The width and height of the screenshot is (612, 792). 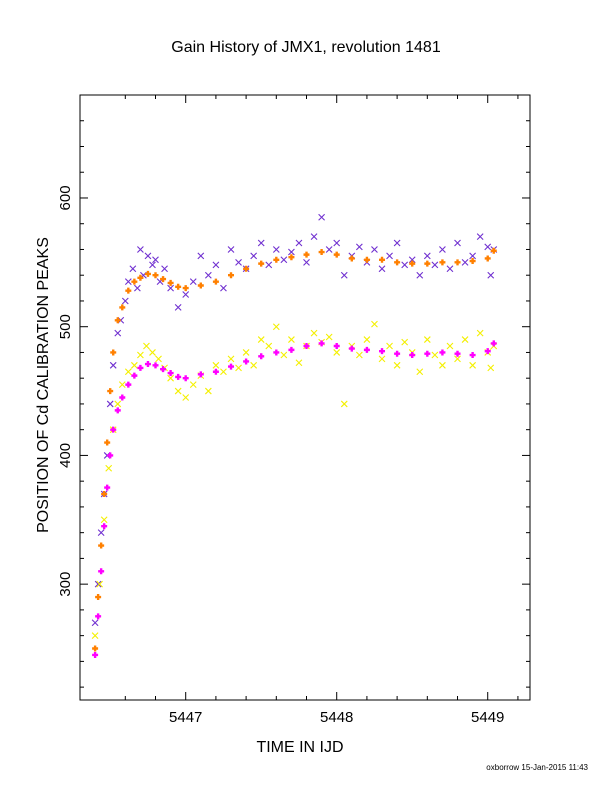 What do you see at coordinates (65, 326) in the screenshot?
I see `y-tick-label: 500` at bounding box center [65, 326].